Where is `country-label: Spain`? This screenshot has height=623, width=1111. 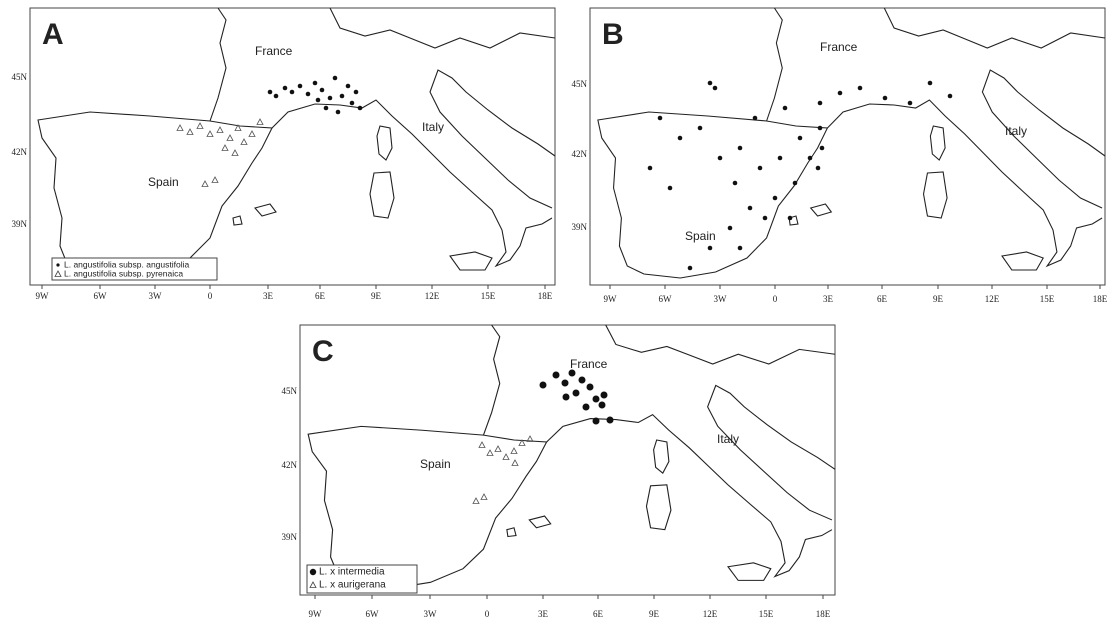 country-label: Spain is located at coordinates (435, 464).